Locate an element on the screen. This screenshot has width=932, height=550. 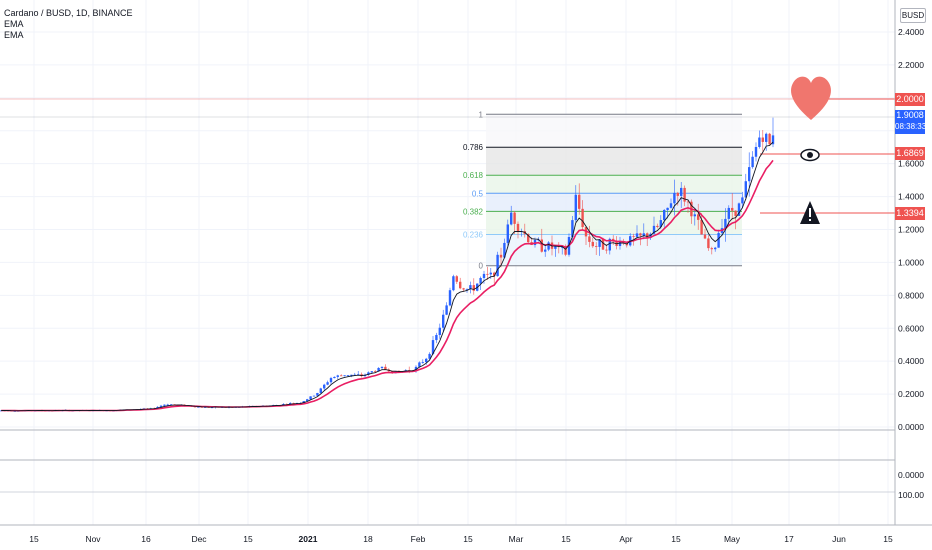
ema-indicator-1: EMA is located at coordinates (14, 24).